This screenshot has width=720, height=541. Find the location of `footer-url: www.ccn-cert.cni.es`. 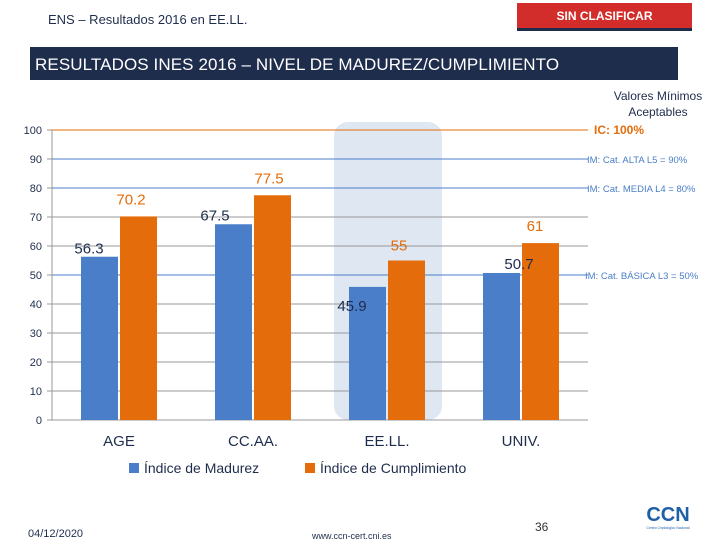

footer-url: www.ccn-cert.cni.es is located at coordinates (352, 536).